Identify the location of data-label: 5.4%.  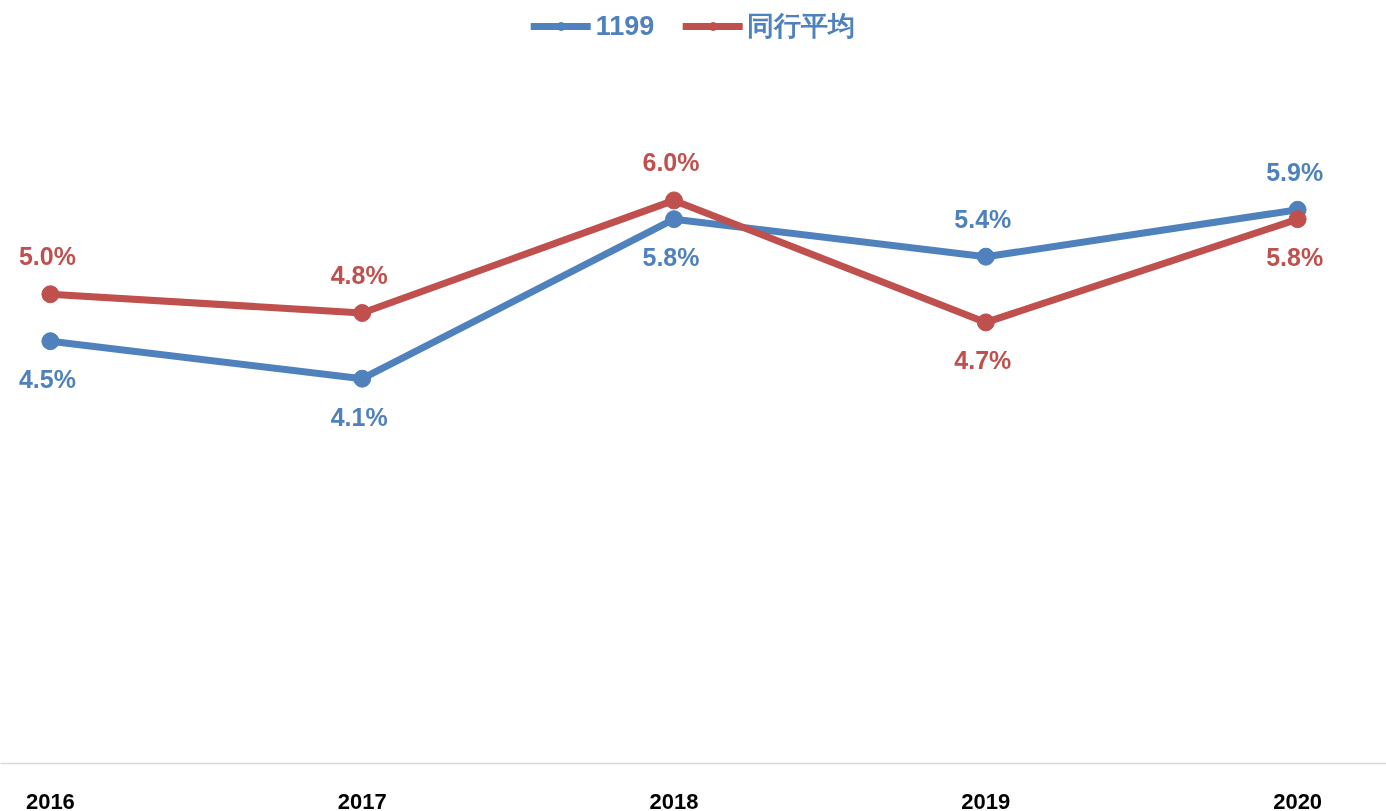
(983, 218).